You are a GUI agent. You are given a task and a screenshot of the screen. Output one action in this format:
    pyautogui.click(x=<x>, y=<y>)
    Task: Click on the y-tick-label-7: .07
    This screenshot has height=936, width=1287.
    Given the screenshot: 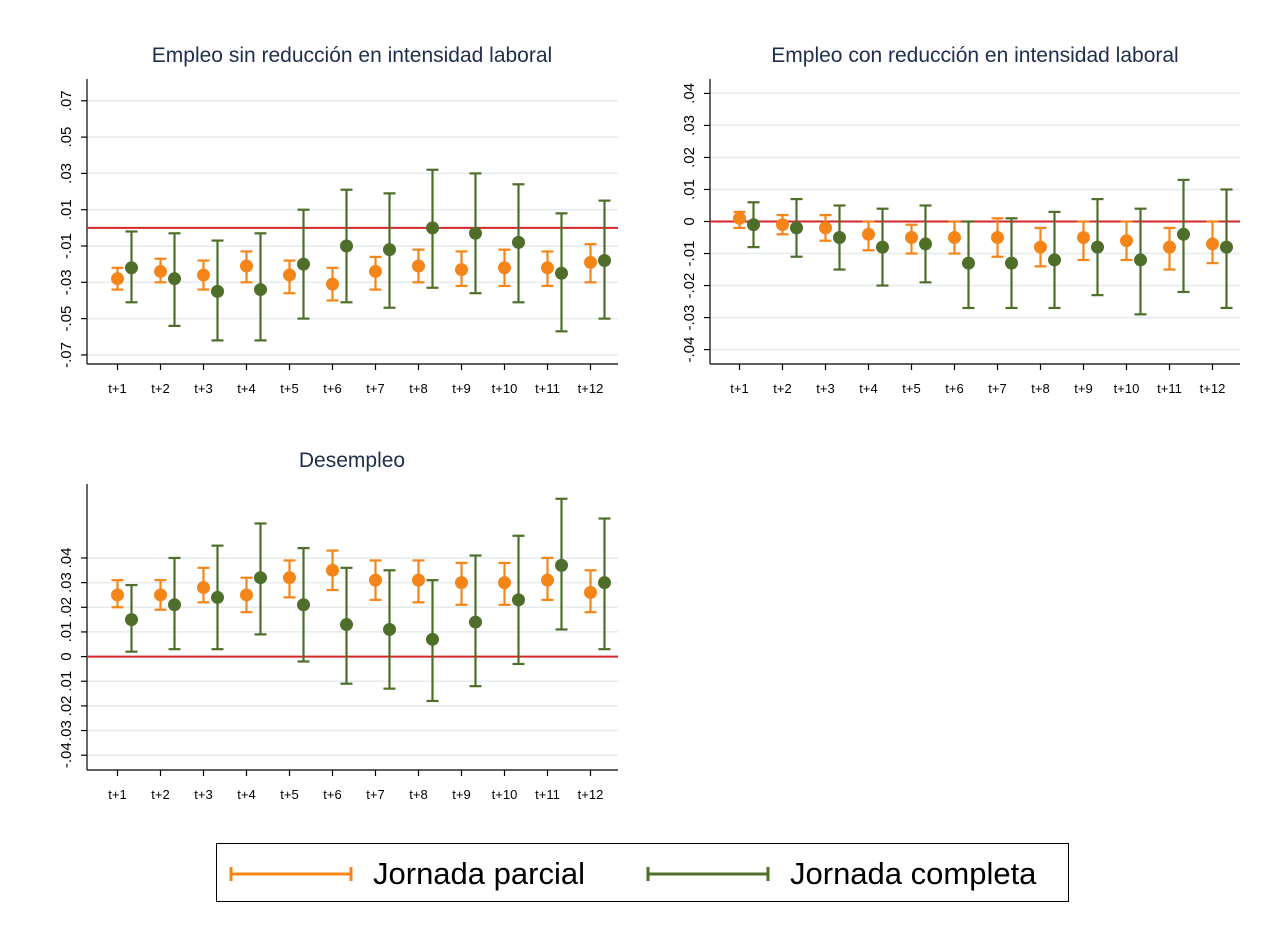 What is the action you would take?
    pyautogui.click(x=66, y=100)
    